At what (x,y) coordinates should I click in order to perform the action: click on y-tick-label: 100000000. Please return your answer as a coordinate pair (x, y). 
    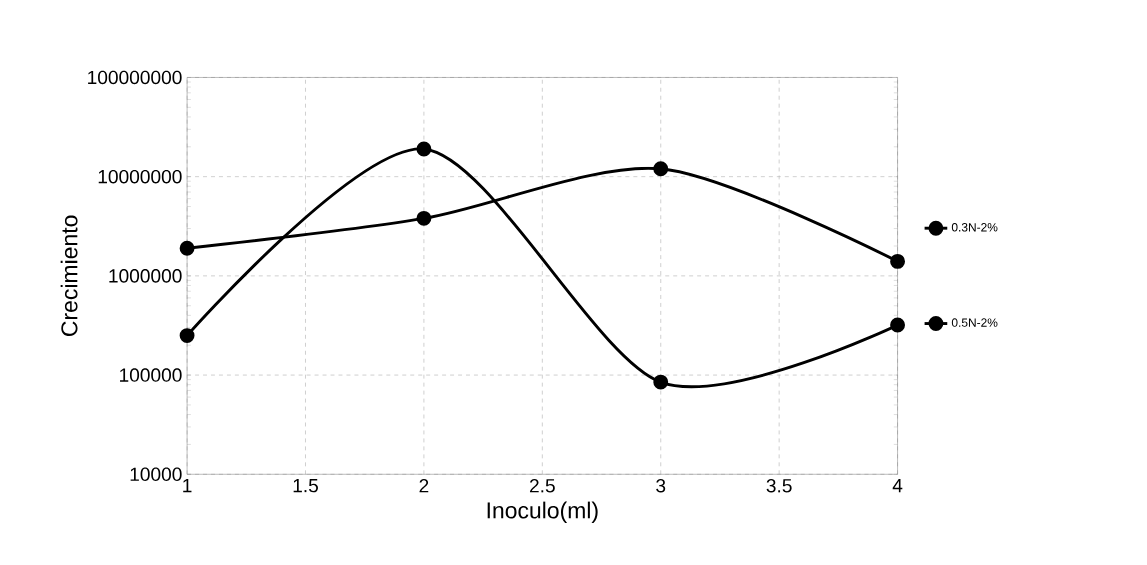
    Looking at the image, I should click on (135, 77).